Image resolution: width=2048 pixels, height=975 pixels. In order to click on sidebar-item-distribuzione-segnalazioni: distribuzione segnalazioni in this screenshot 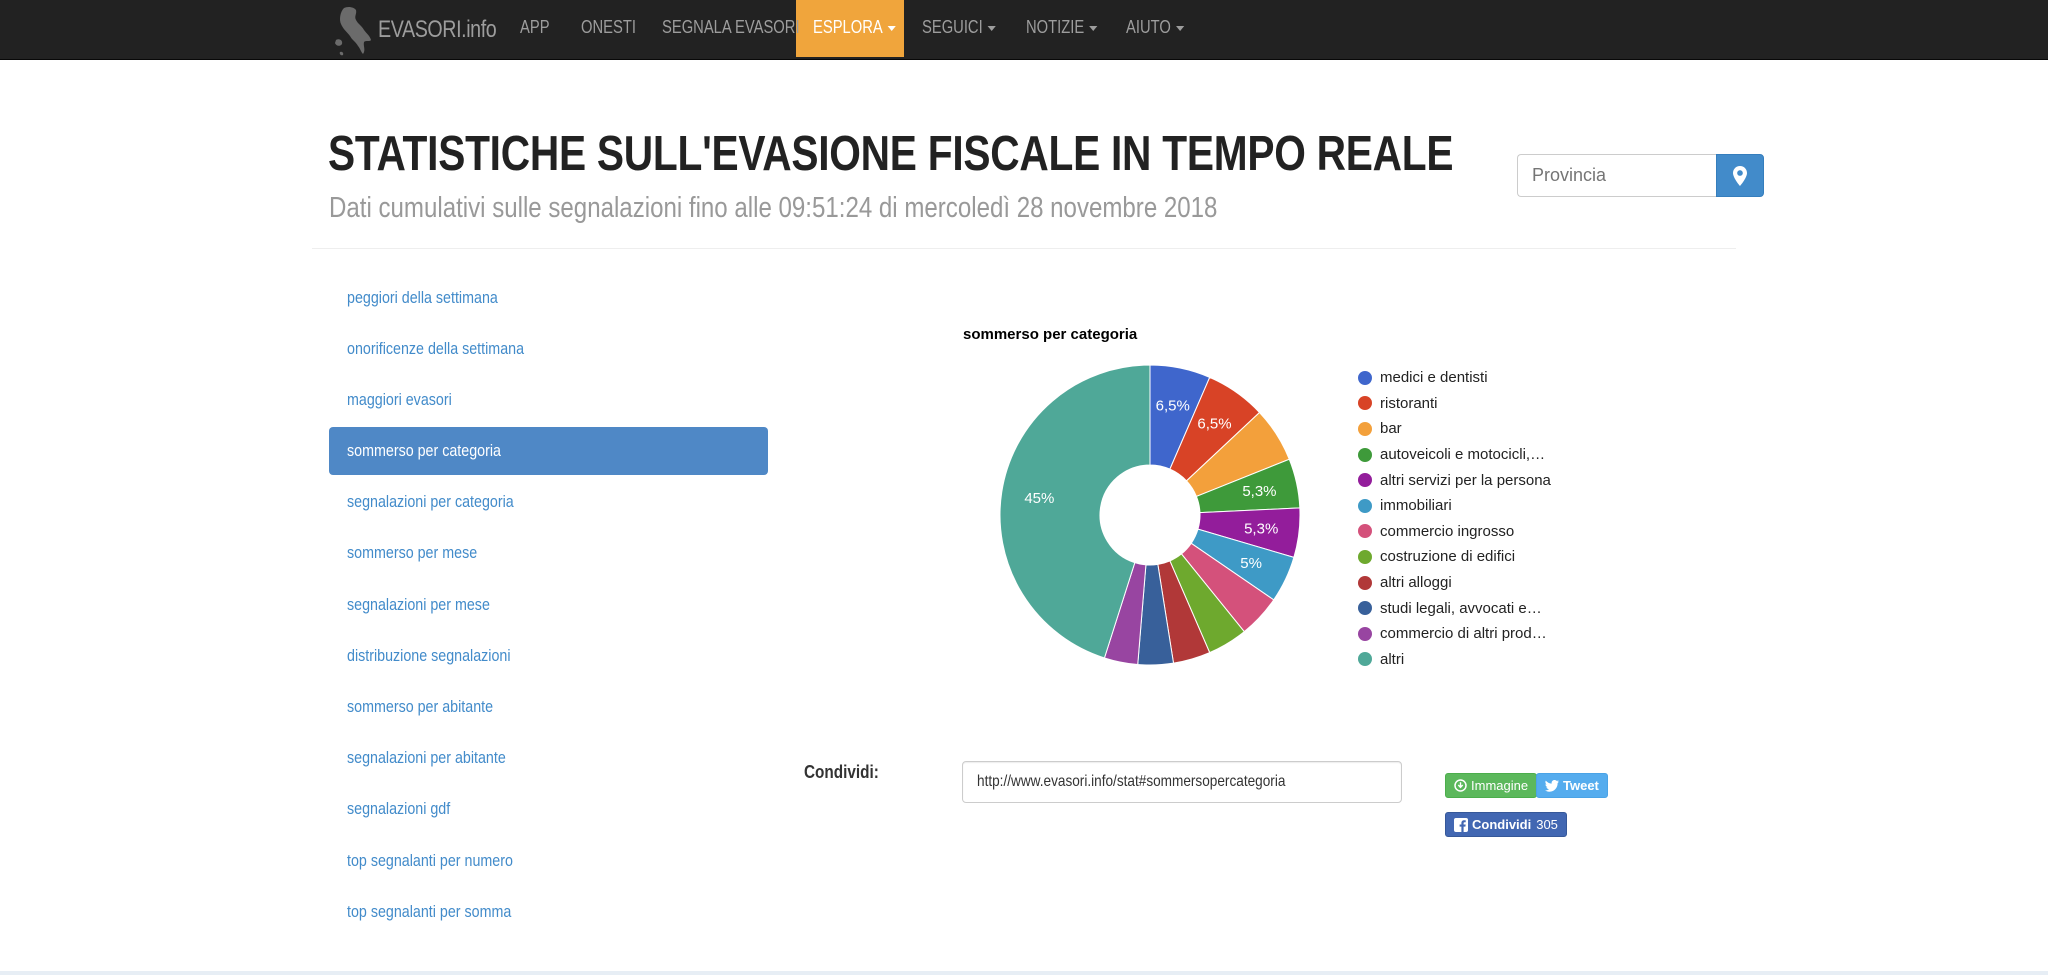, I will do `click(429, 655)`.